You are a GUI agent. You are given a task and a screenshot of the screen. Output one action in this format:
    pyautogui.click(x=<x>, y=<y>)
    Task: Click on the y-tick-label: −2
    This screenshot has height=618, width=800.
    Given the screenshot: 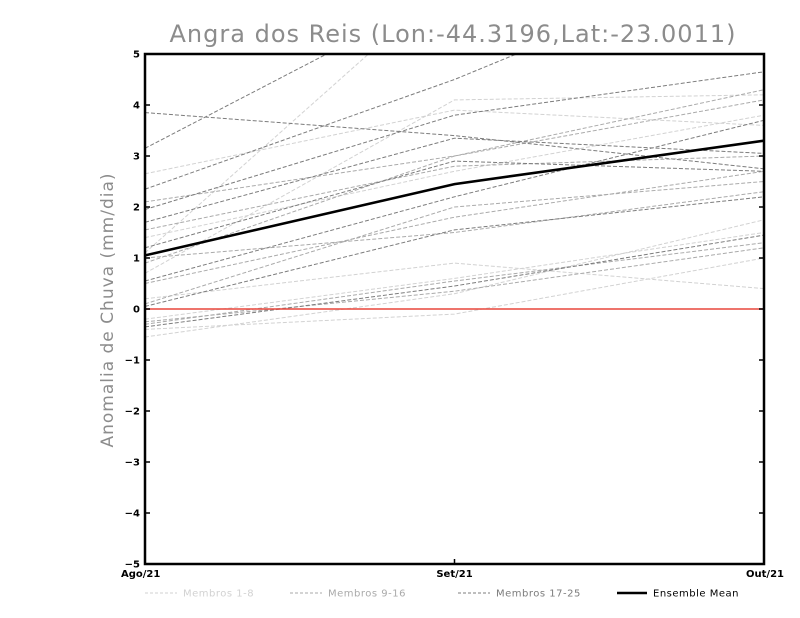 What is the action you would take?
    pyautogui.click(x=132, y=412)
    